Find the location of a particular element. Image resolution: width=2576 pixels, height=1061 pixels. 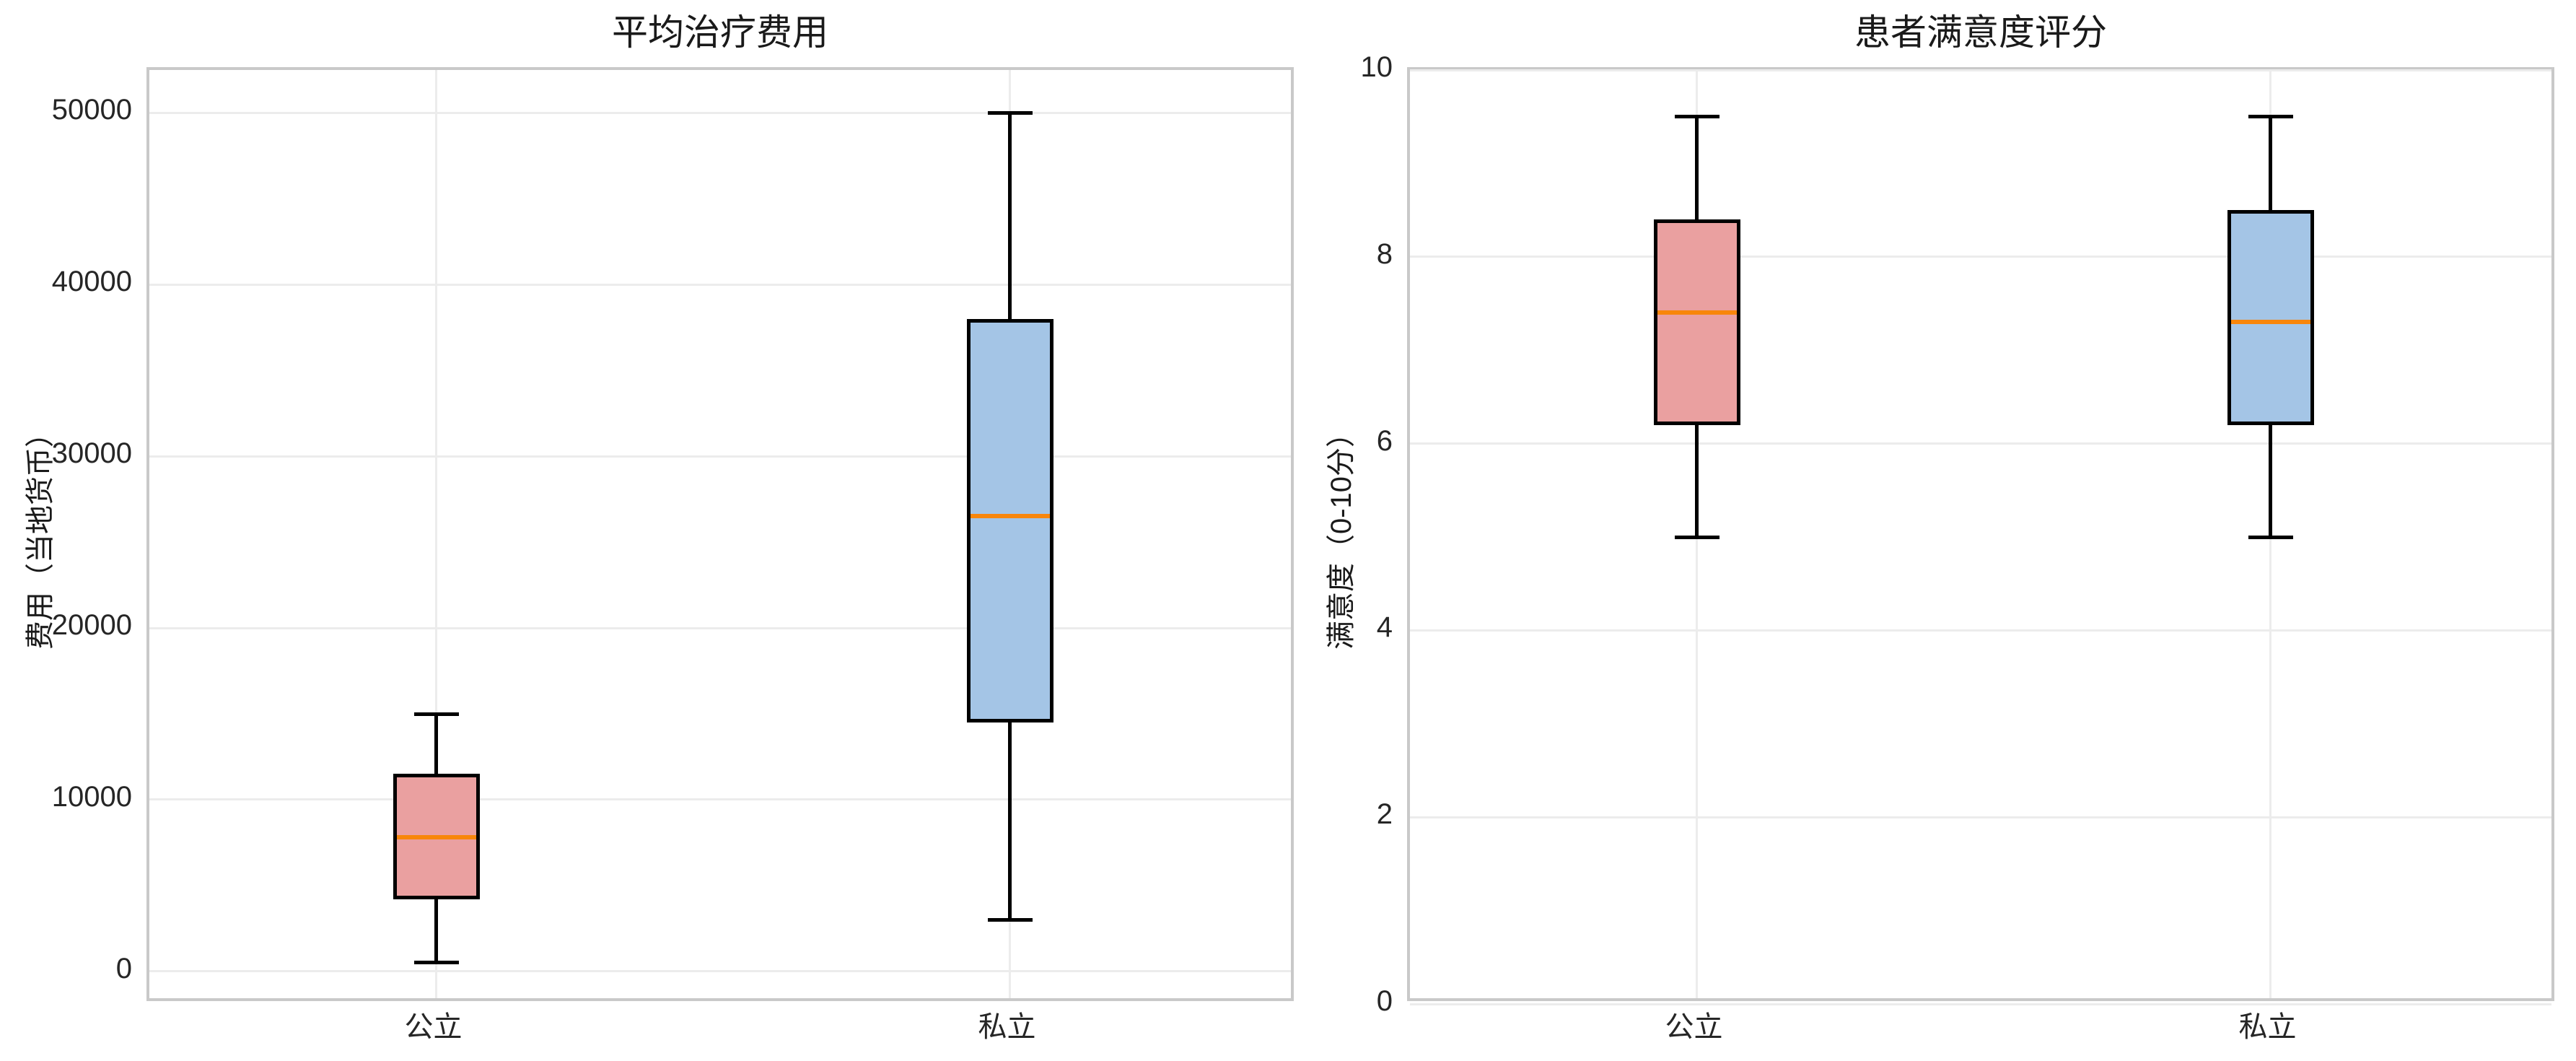

right-chart-title: 患者满意度评分 is located at coordinates (1980, 32).